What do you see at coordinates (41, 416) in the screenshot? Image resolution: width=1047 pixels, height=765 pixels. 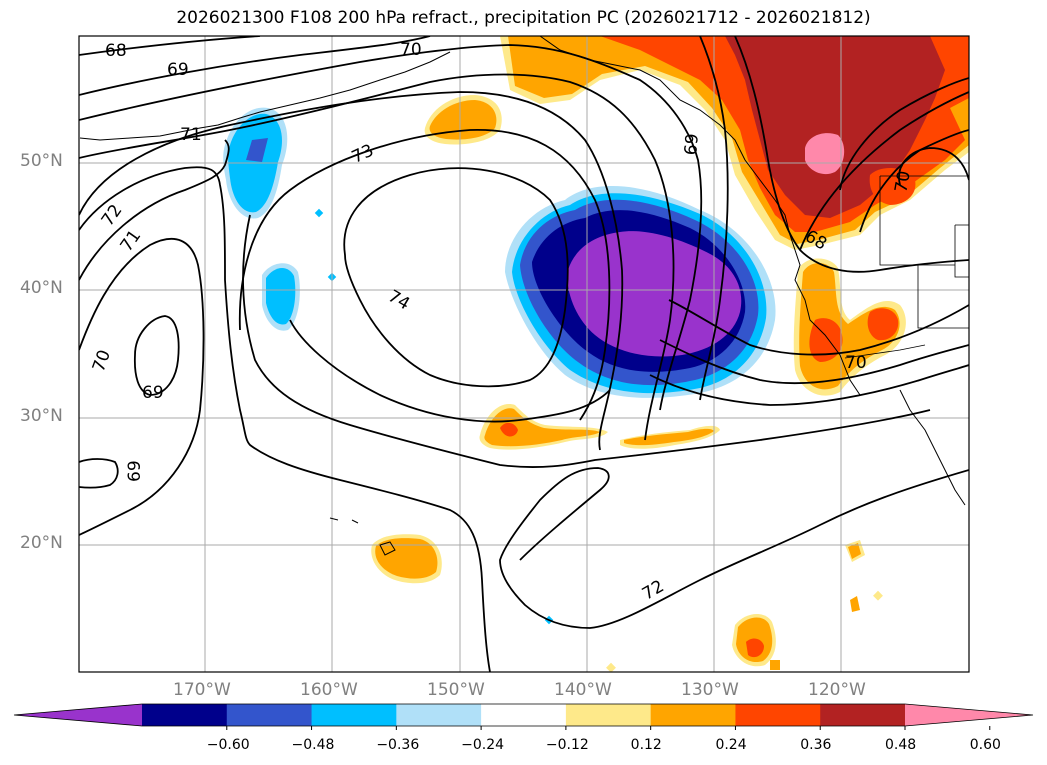 I see `lat-label: 30°N` at bounding box center [41, 416].